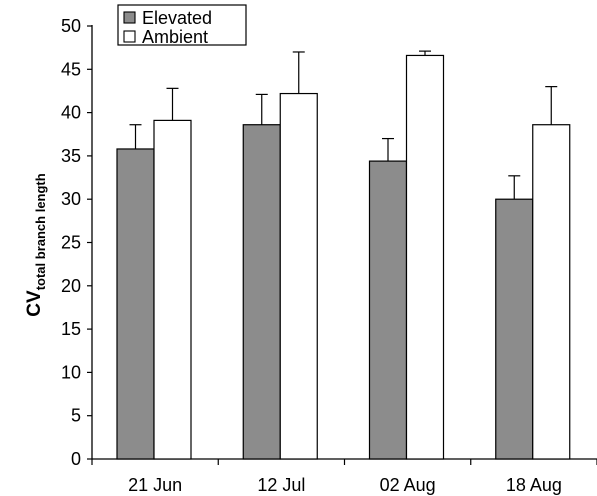  I want to click on y-tick-label: 45, so click(71, 69).